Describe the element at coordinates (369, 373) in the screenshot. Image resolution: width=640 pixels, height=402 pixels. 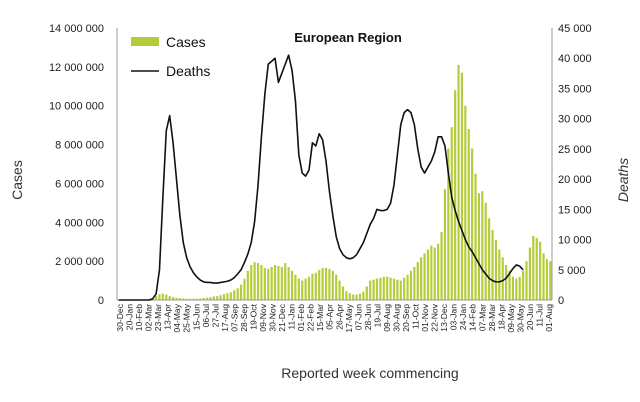
I see `x-axis-title: Reported week commencing` at that location.